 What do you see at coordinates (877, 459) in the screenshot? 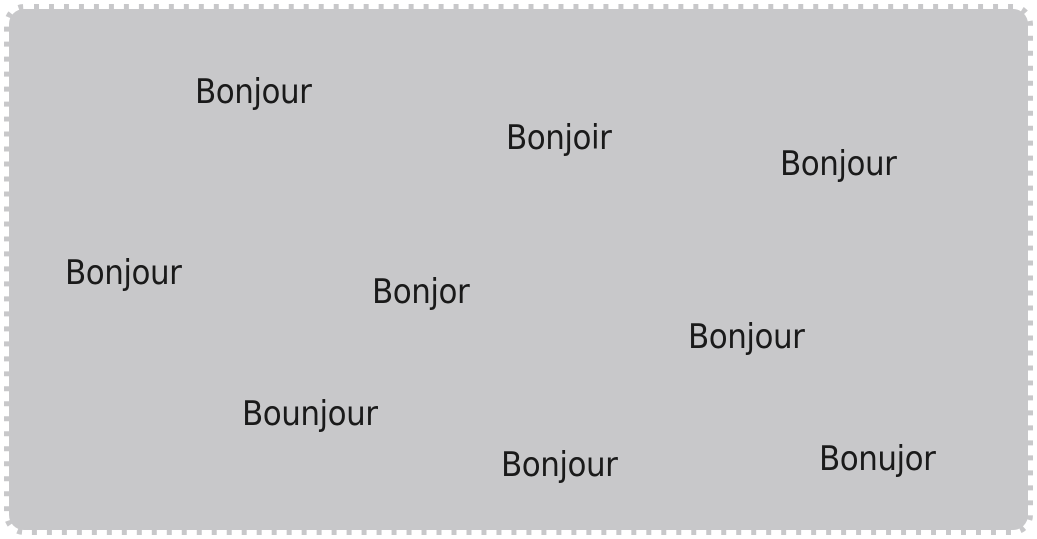
I see `word-item: Bonujor` at bounding box center [877, 459].